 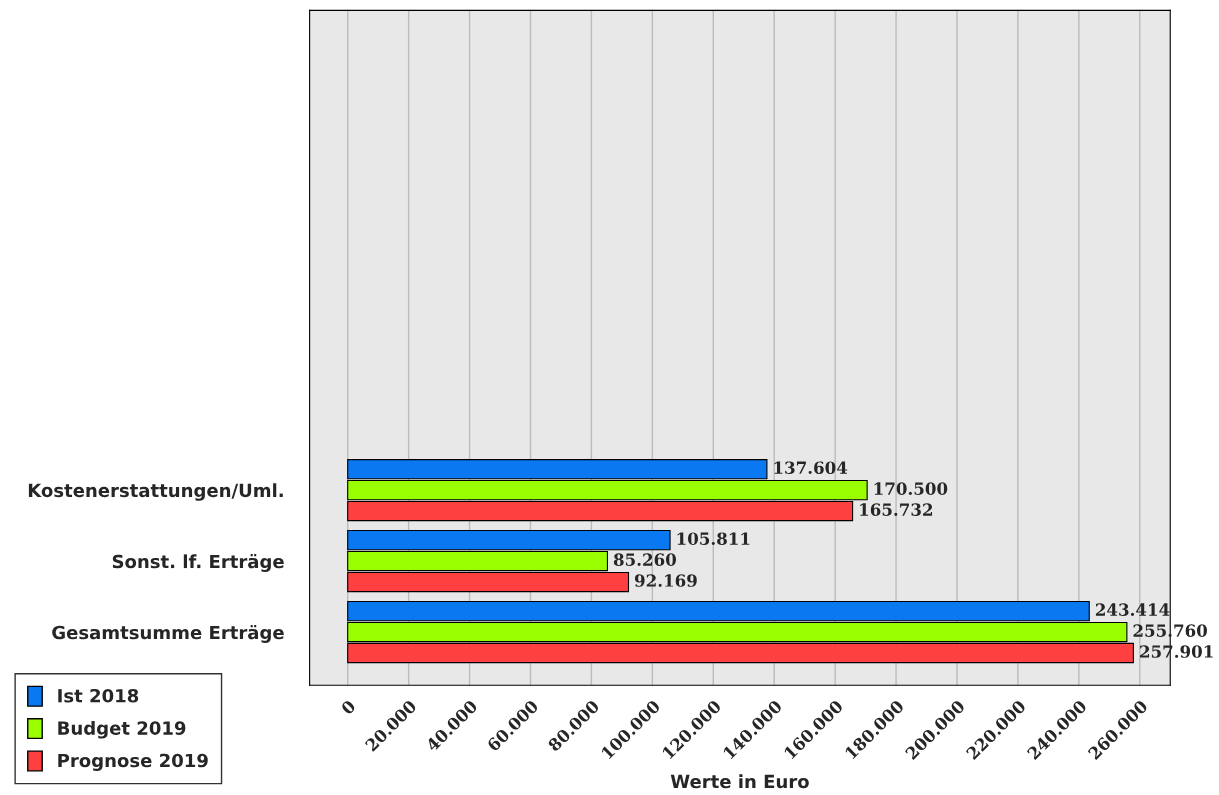 I want to click on x-tick-label: 0, so click(x=348, y=707).